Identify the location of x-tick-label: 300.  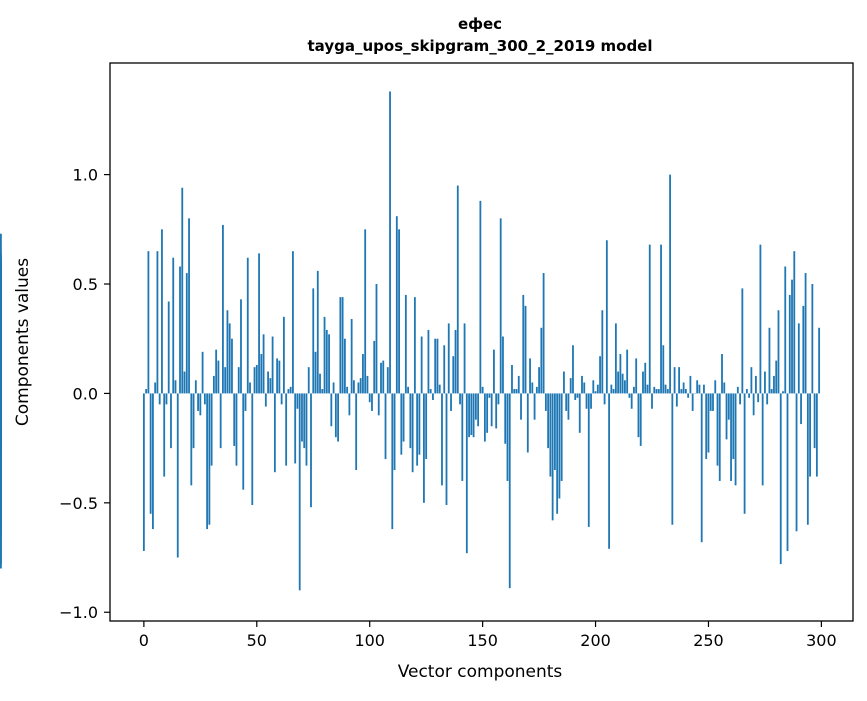
(821, 640).